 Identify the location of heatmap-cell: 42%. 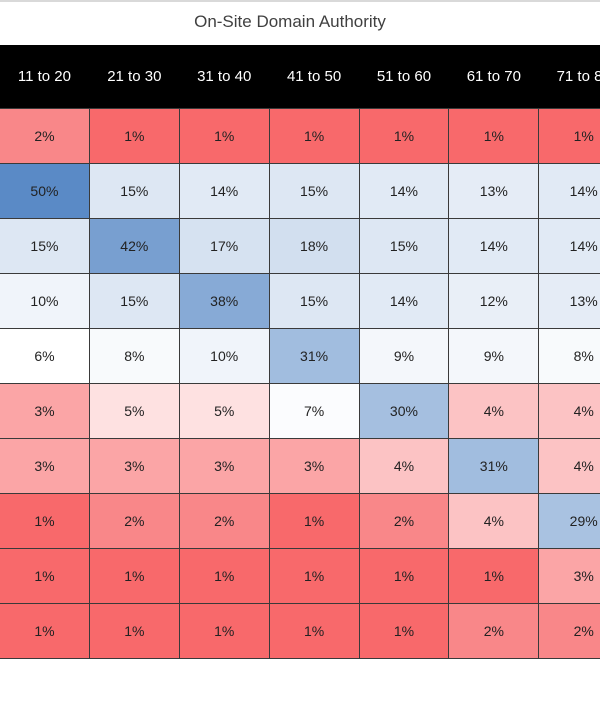
(134, 245).